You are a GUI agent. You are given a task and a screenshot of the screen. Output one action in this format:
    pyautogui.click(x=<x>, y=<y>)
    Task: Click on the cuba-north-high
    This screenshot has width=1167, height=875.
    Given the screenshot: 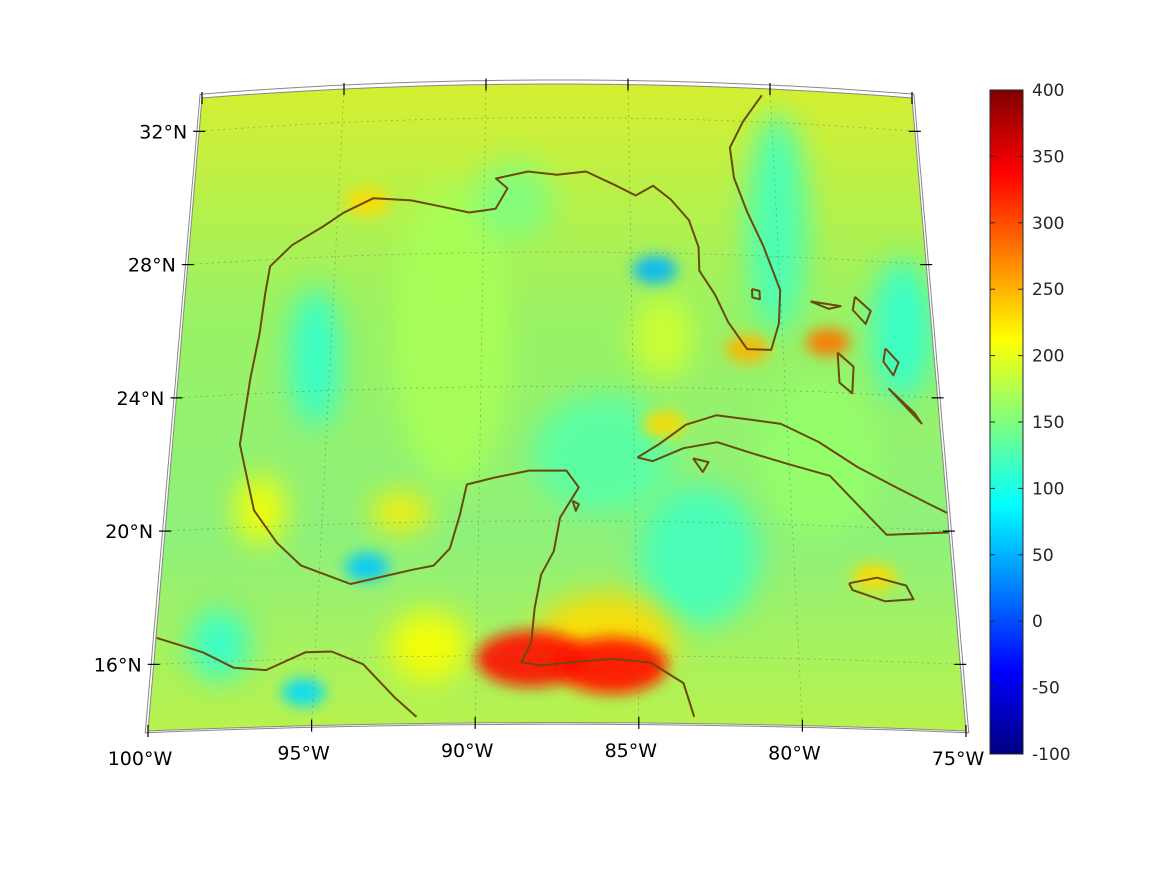 What is the action you would take?
    pyautogui.click(x=664, y=424)
    